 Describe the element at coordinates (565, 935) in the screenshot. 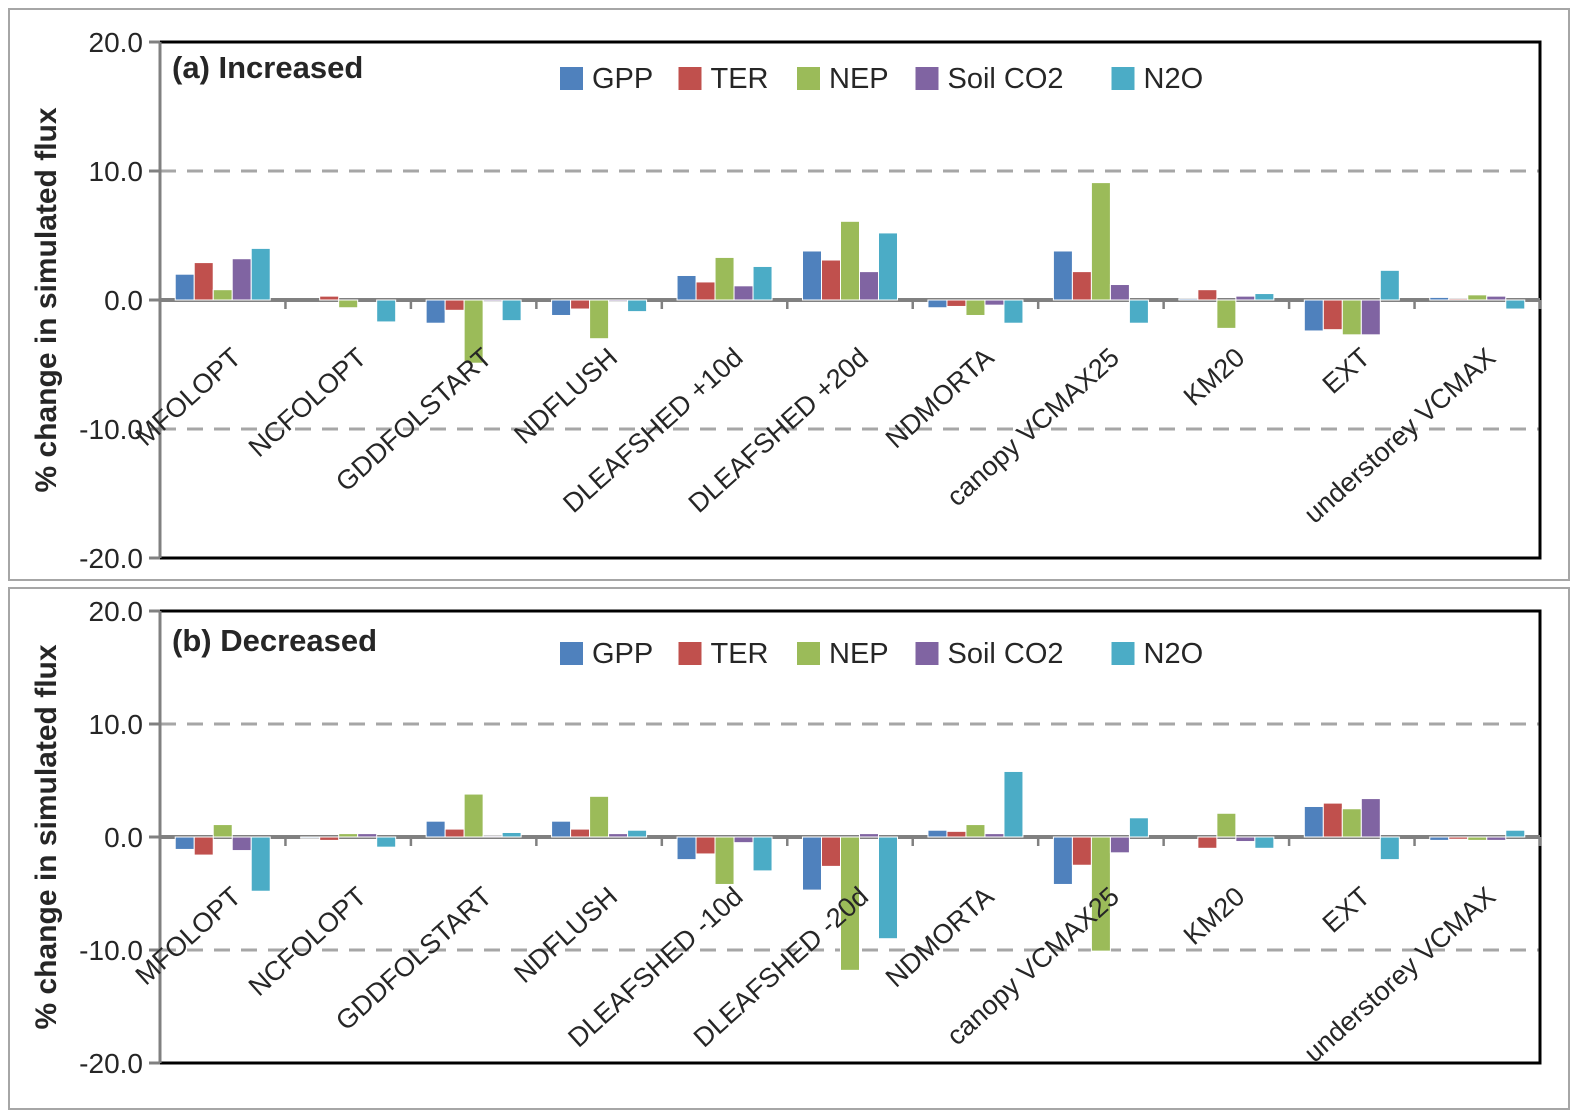

I see `category-label: NDFLUSH` at that location.